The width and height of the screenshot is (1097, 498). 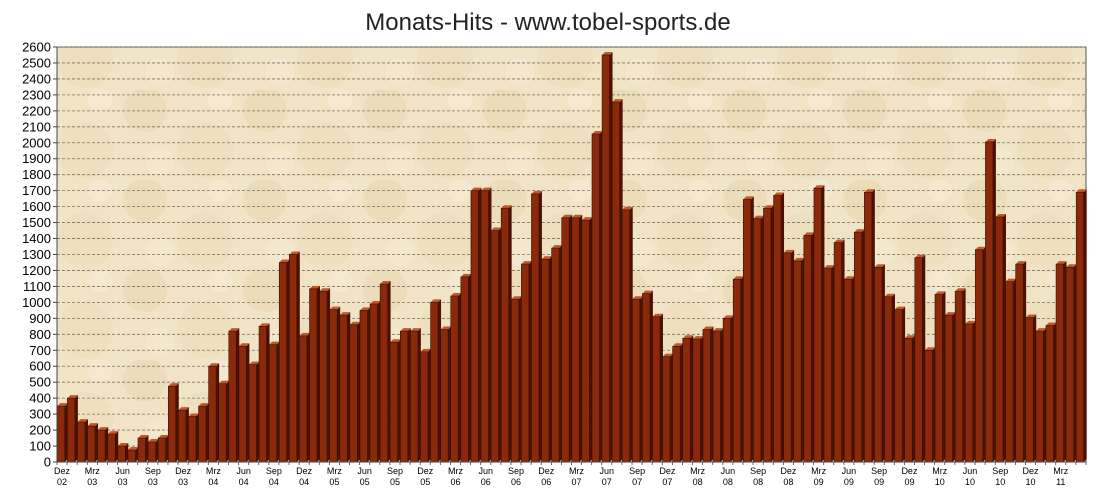 What do you see at coordinates (849, 482) in the screenshot?
I see `x-tick-label-year: 09` at bounding box center [849, 482].